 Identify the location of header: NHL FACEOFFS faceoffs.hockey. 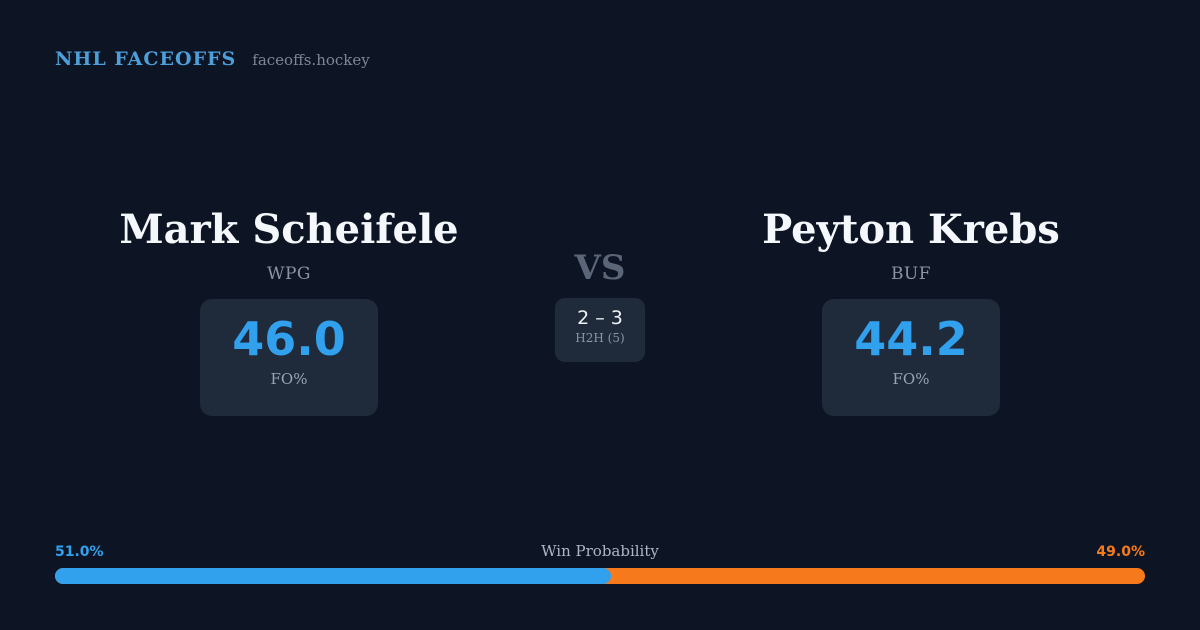
(212, 59).